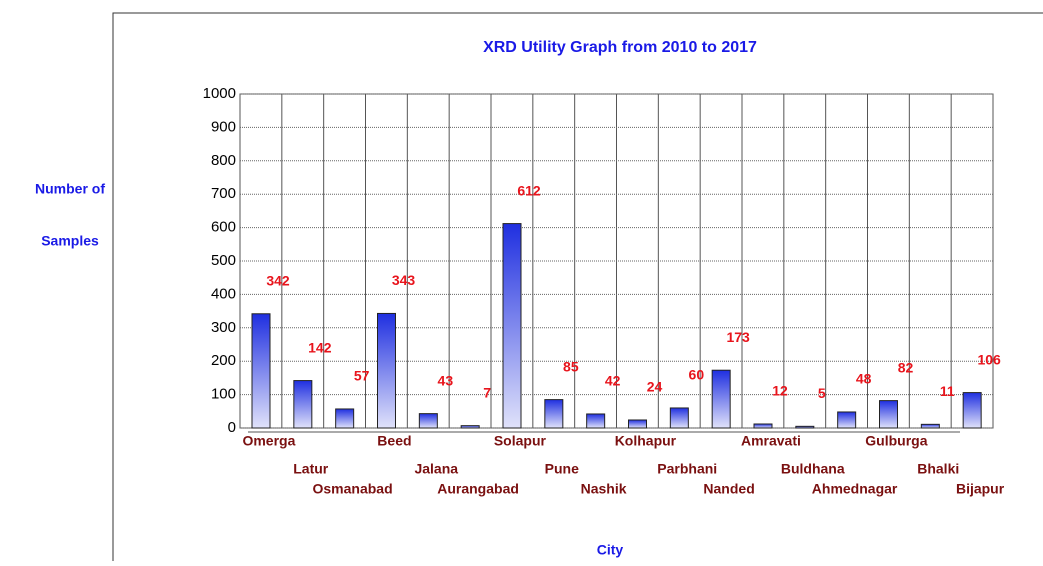 This screenshot has height=566, width=1043. What do you see at coordinates (620, 47) in the screenshot?
I see `chart-title: XRD Utility Graph from 2010 to 2017` at bounding box center [620, 47].